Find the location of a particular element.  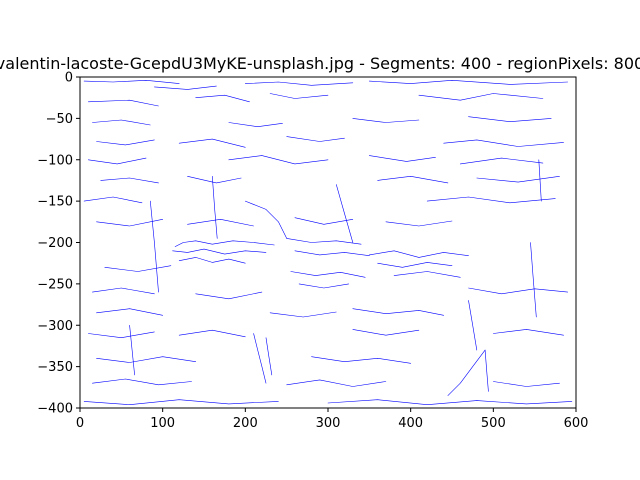

y-tick-label: −100 is located at coordinates (55, 160).